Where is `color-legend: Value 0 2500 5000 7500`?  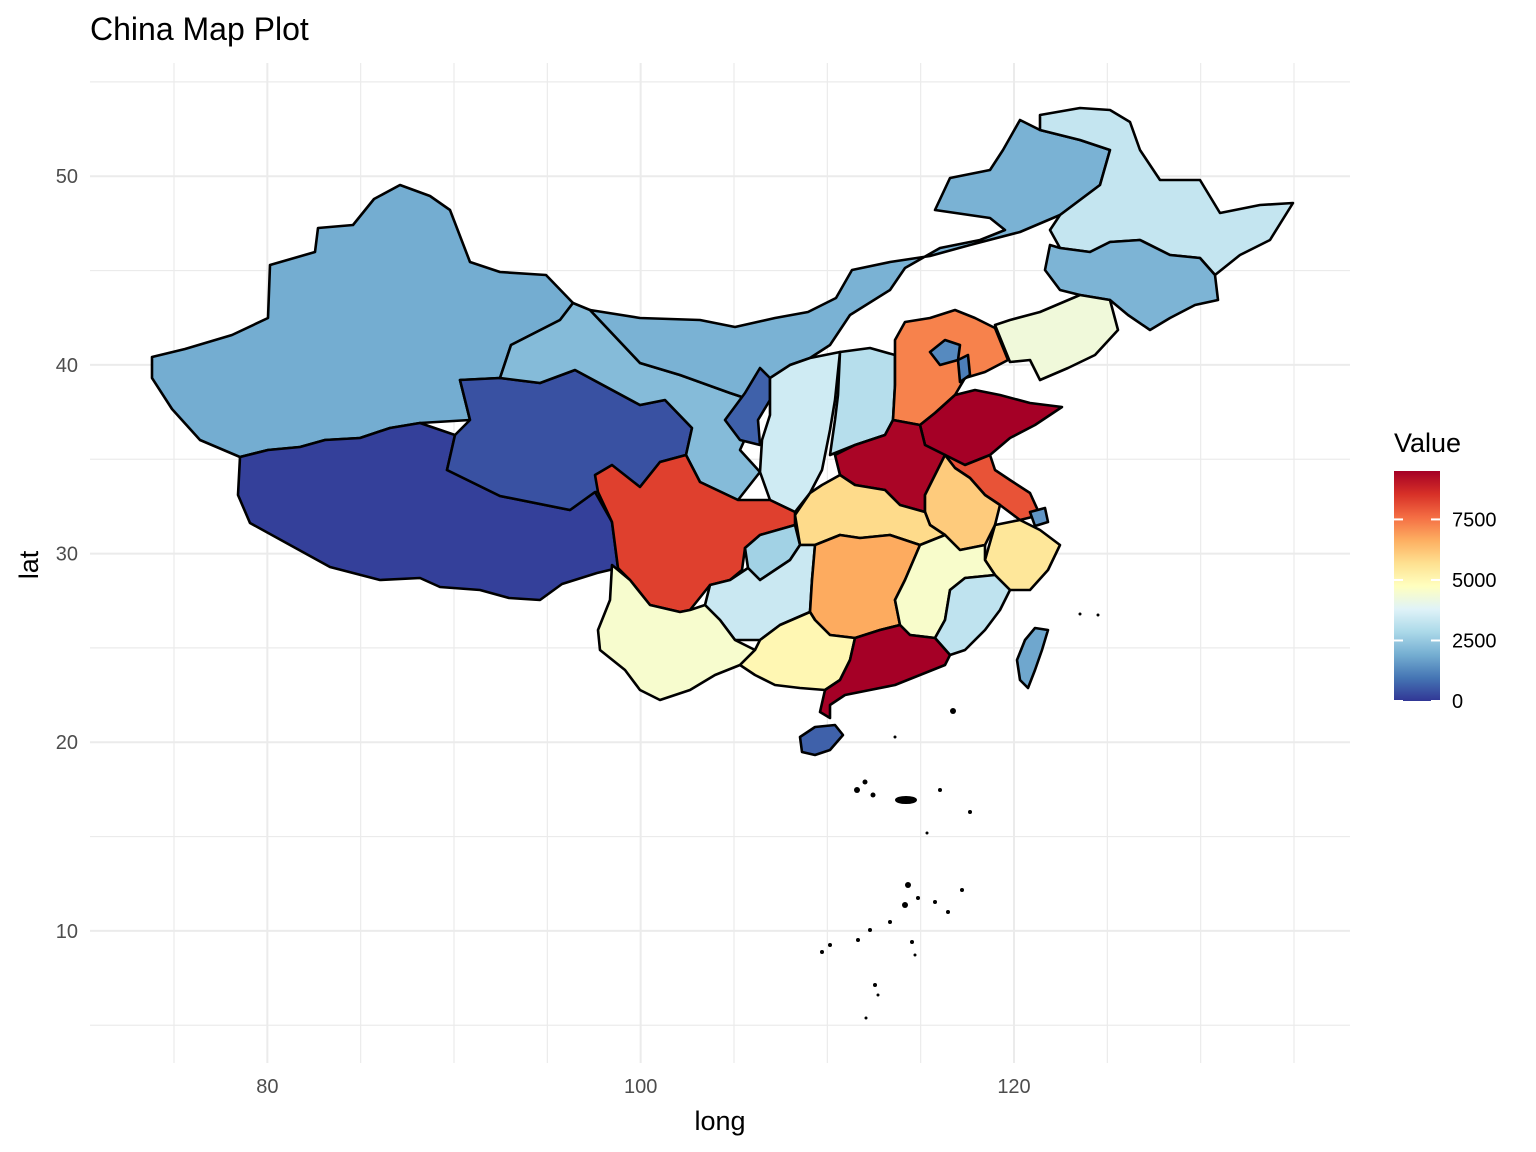
color-legend: Value 0 2500 5000 7500 is located at coordinates (1445, 570).